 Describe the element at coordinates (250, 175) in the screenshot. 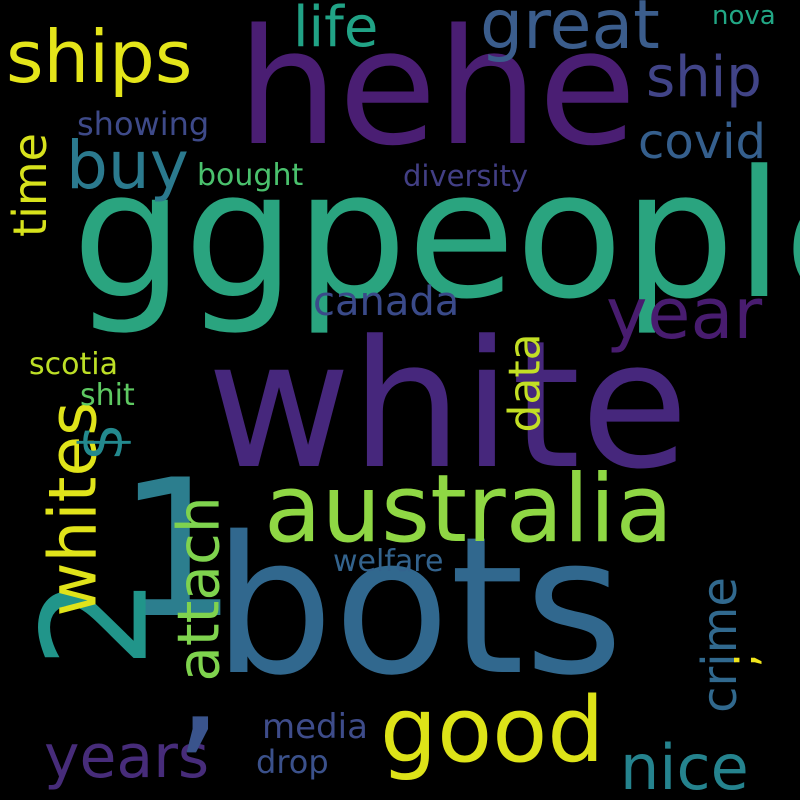

I see `word-bought: bought` at that location.